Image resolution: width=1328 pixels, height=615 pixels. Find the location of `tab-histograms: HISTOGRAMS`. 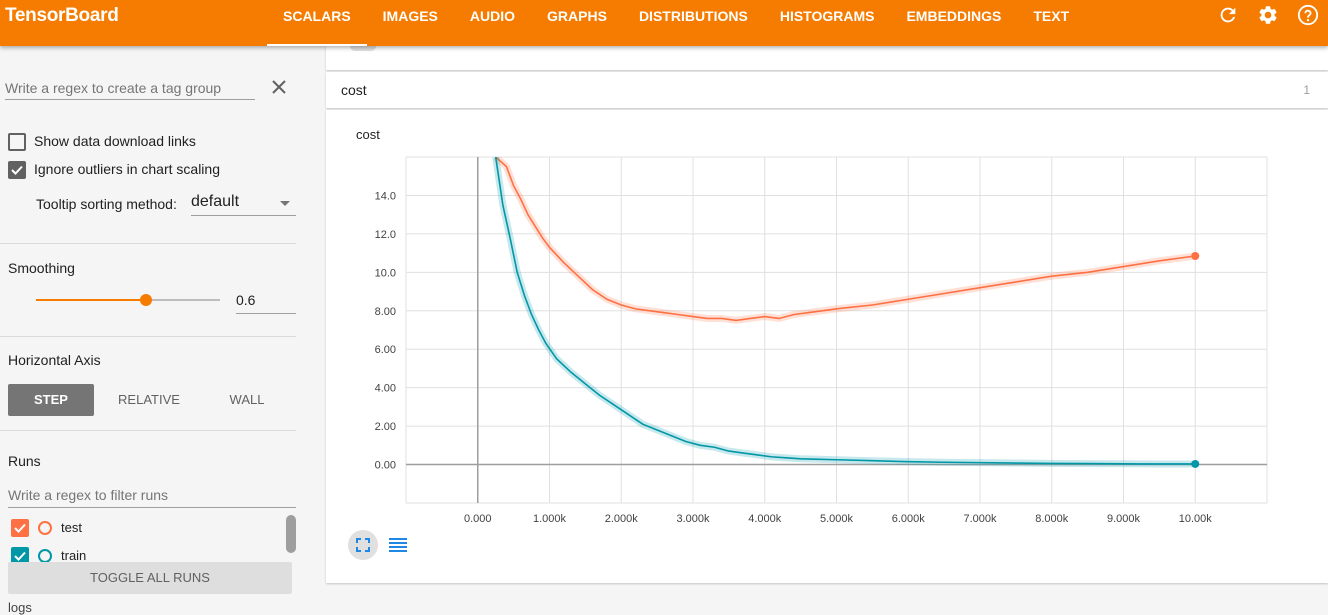

tab-histograms: HISTOGRAMS is located at coordinates (827, 16).